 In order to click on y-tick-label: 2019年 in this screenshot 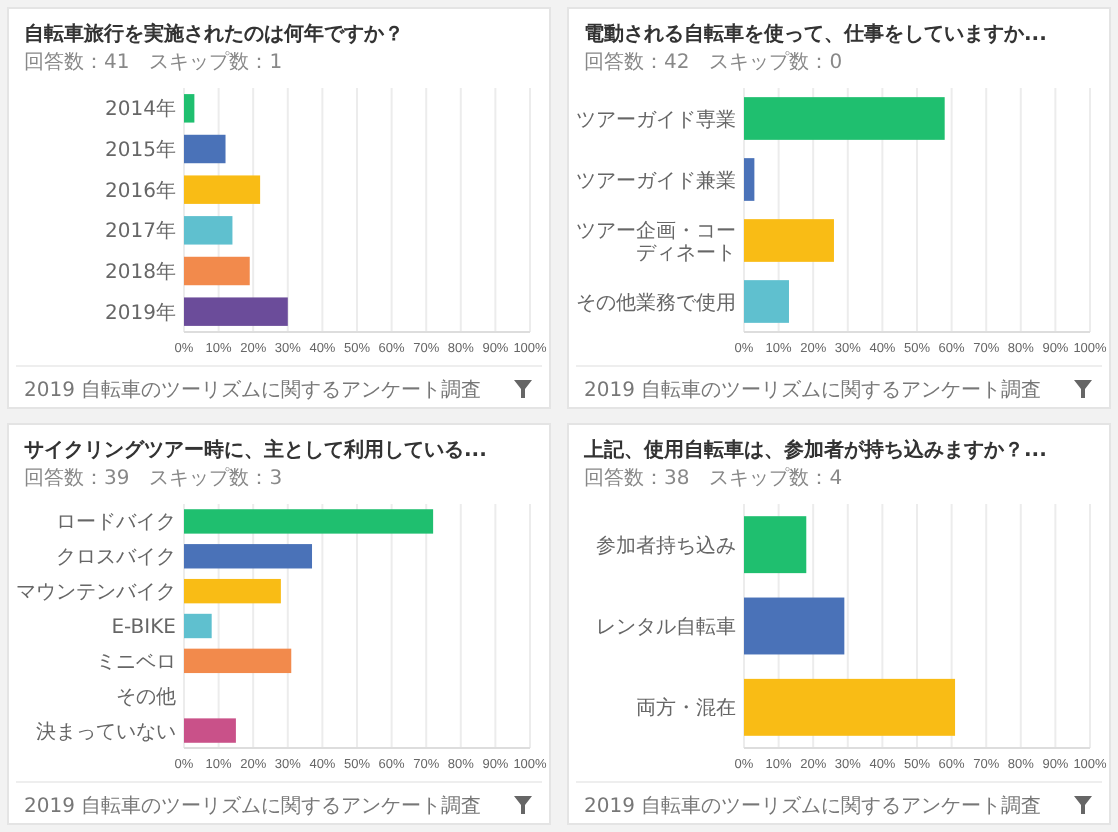, I will do `click(140, 312)`.